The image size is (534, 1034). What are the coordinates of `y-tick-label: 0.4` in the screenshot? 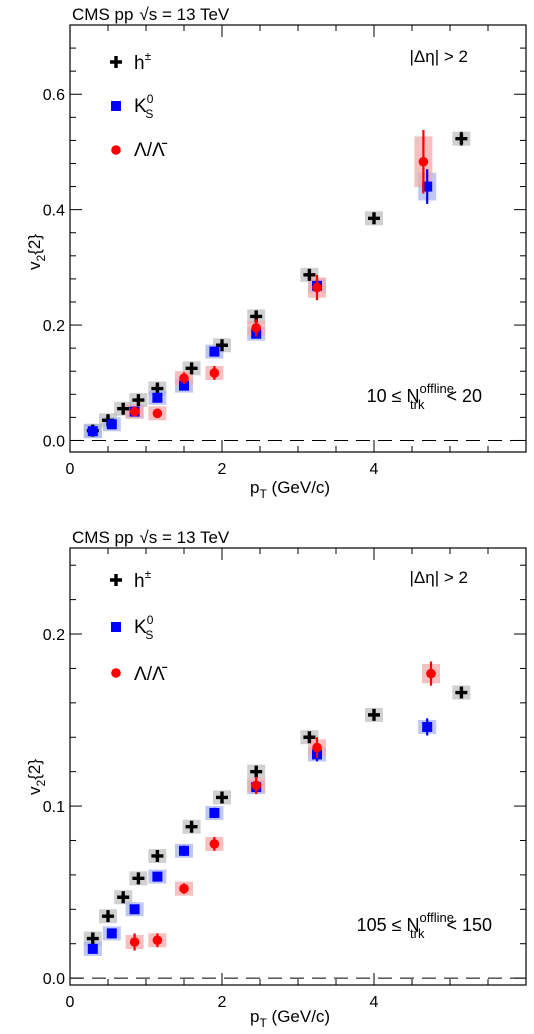 It's located at (54, 211).